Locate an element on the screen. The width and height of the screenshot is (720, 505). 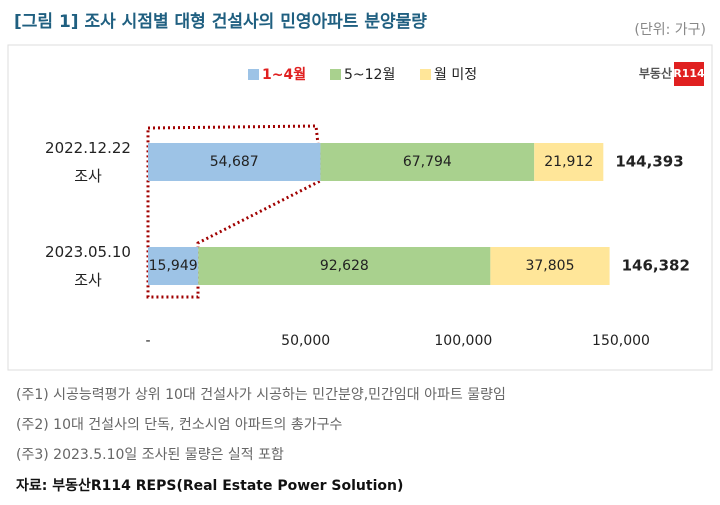
value-label: 92,628 is located at coordinates (344, 266).